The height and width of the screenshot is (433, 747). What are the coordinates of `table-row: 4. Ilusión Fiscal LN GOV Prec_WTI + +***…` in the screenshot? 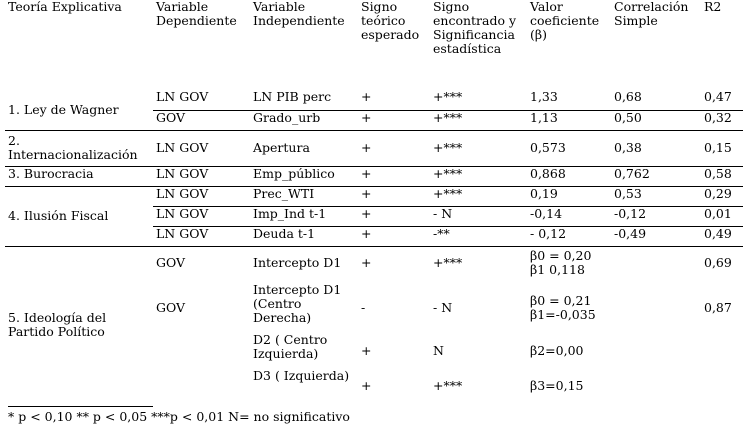 It's located at (374, 216).